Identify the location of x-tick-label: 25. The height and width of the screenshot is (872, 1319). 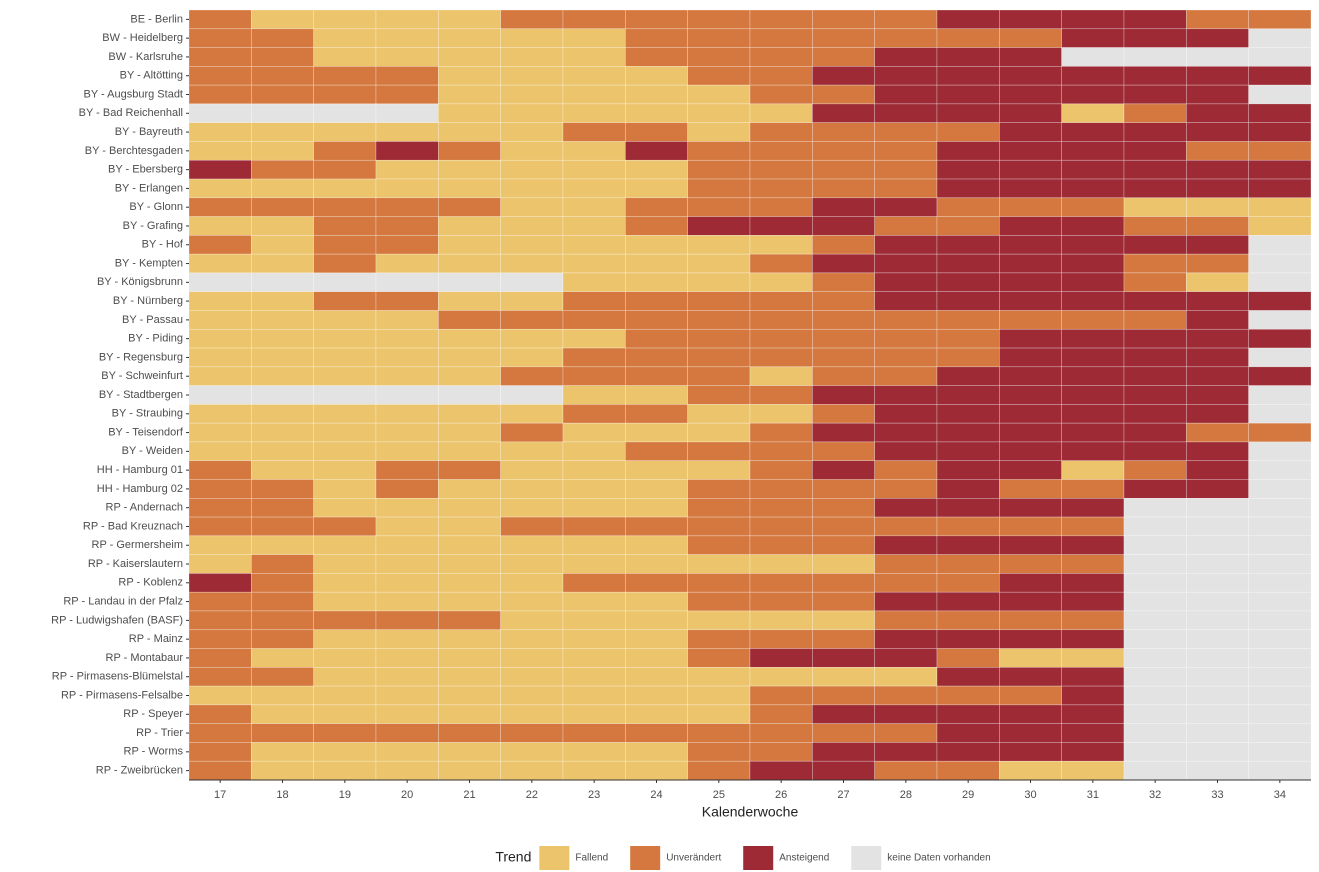
(719, 795).